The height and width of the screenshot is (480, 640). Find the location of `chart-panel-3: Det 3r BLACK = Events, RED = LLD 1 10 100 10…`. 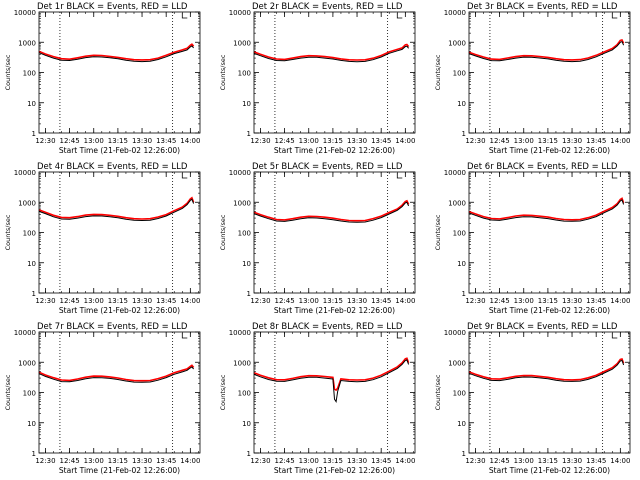

chart-panel-3: Det 3r BLACK = Events, RED = LLD 1 10 100 10… is located at coordinates (532, 78).